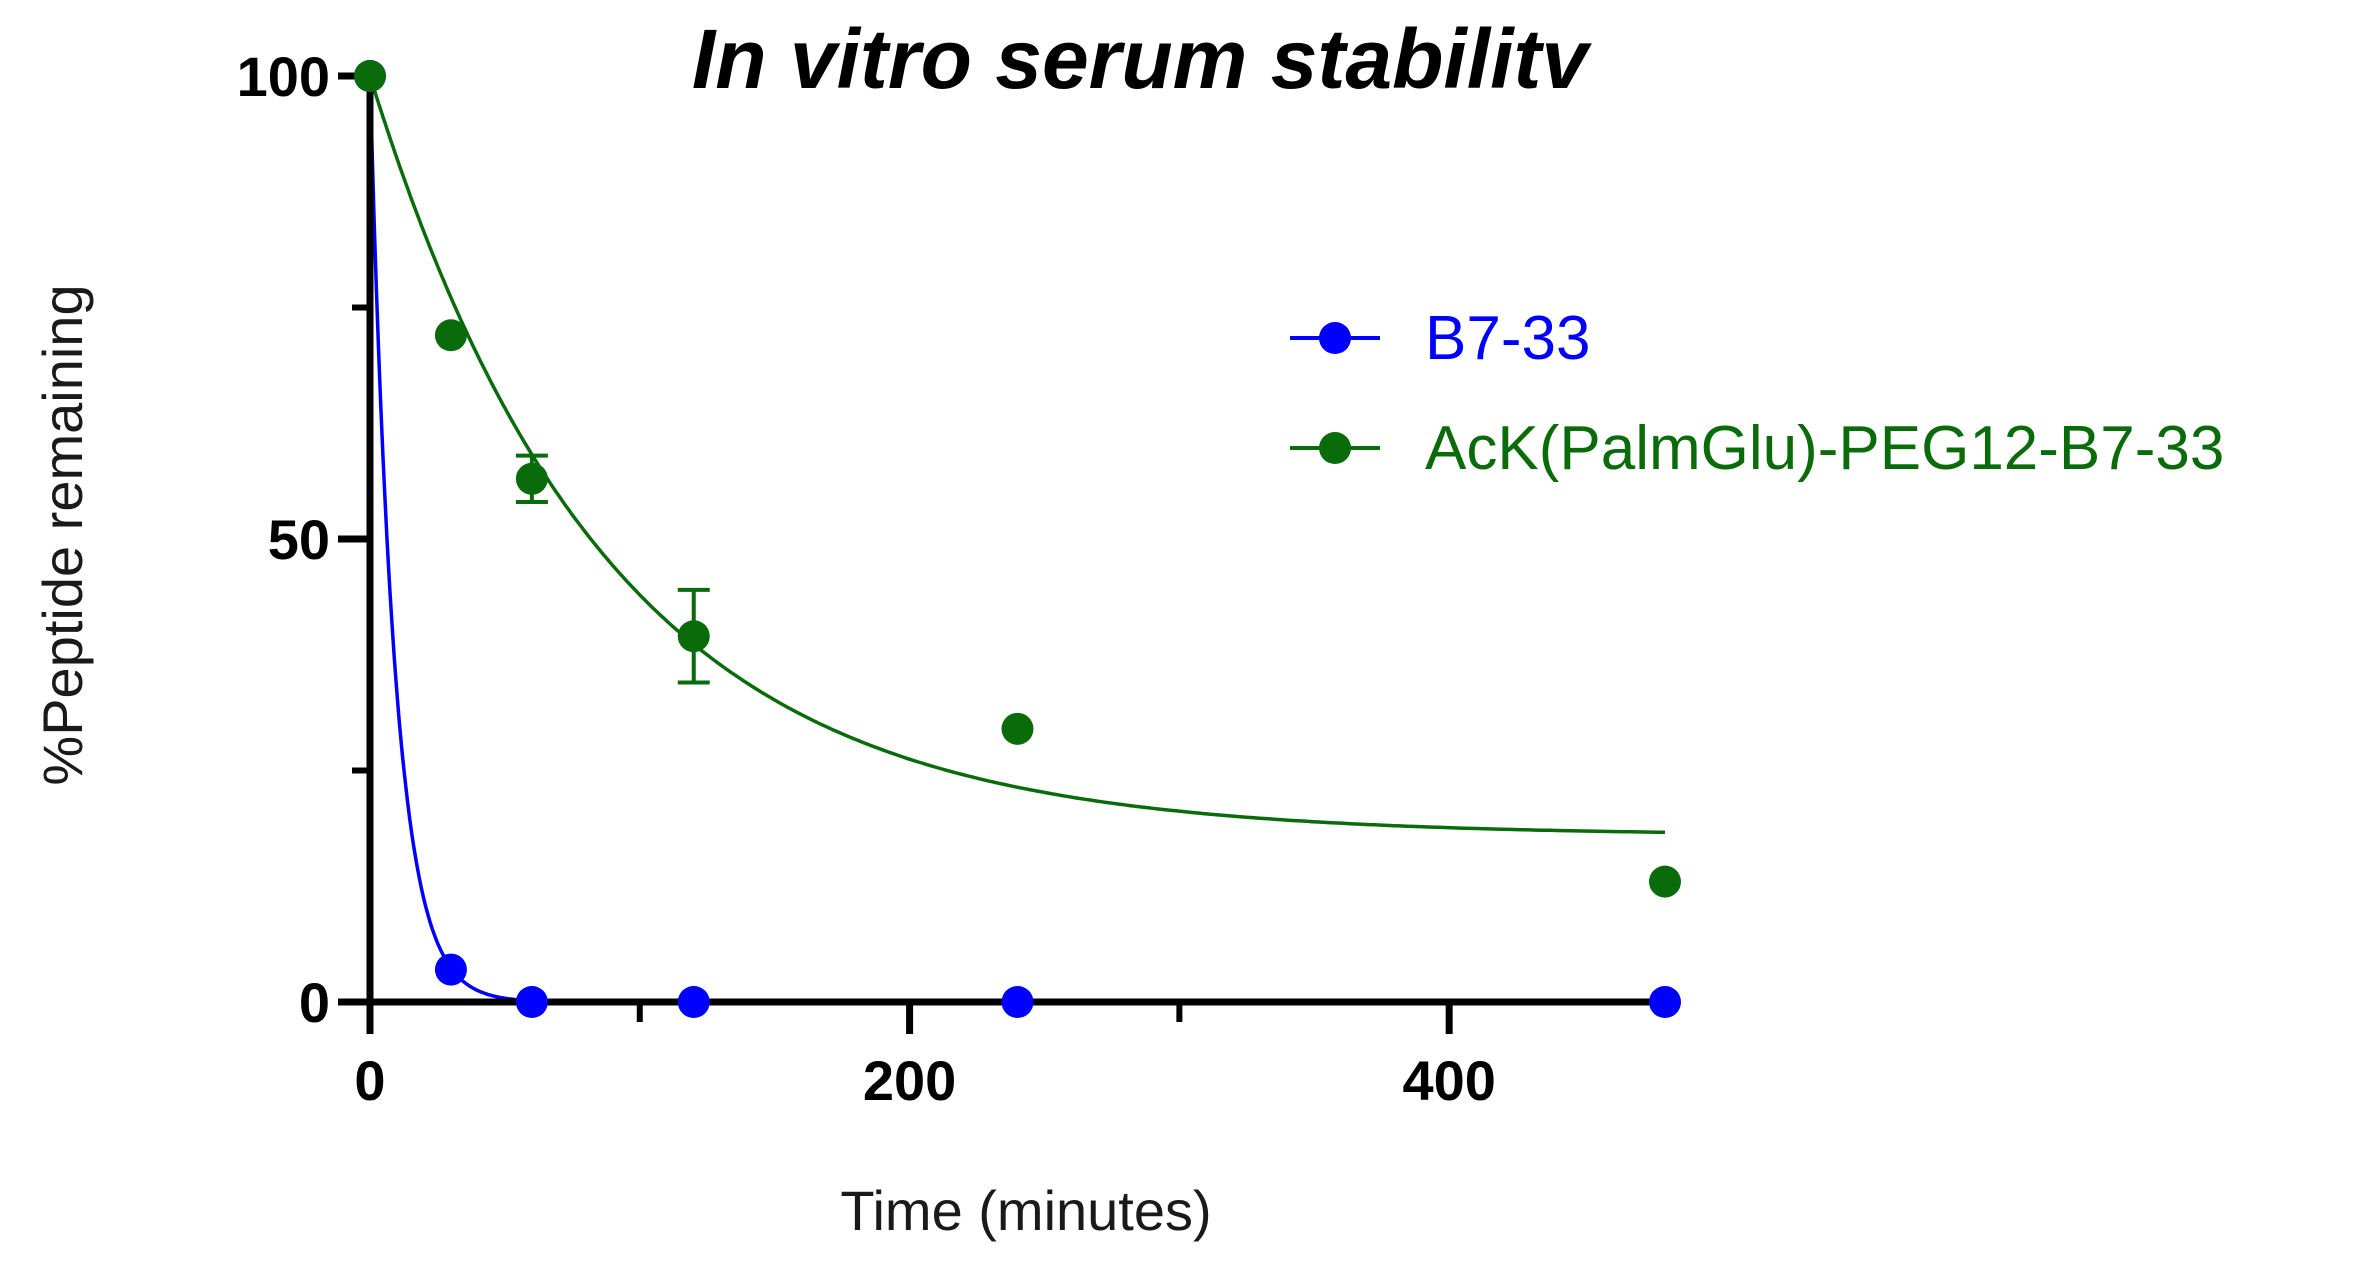  Describe the element at coordinates (62, 534) in the screenshot. I see `y-axis-title: %Peptide remaining` at that location.